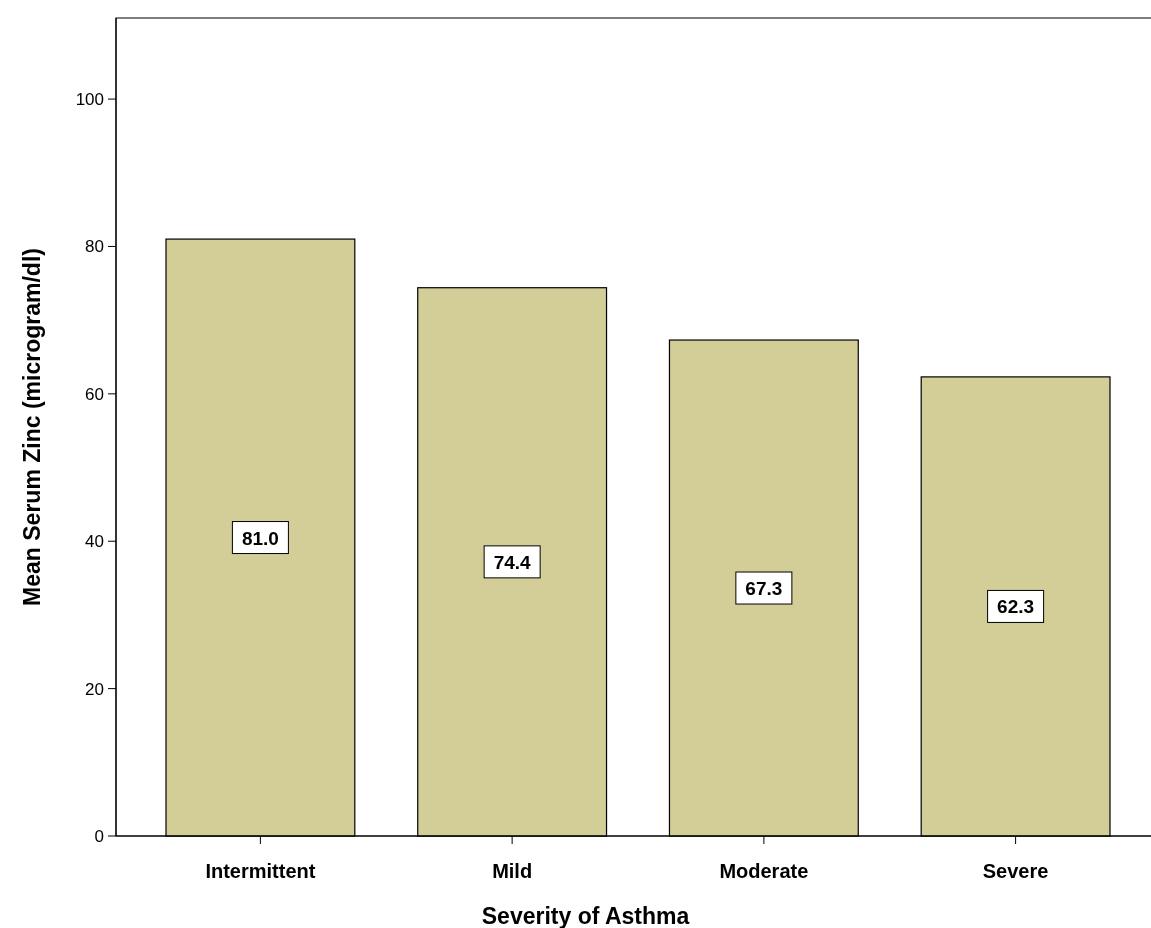  What do you see at coordinates (512, 562) in the screenshot?
I see `data-label: 74.4` at bounding box center [512, 562].